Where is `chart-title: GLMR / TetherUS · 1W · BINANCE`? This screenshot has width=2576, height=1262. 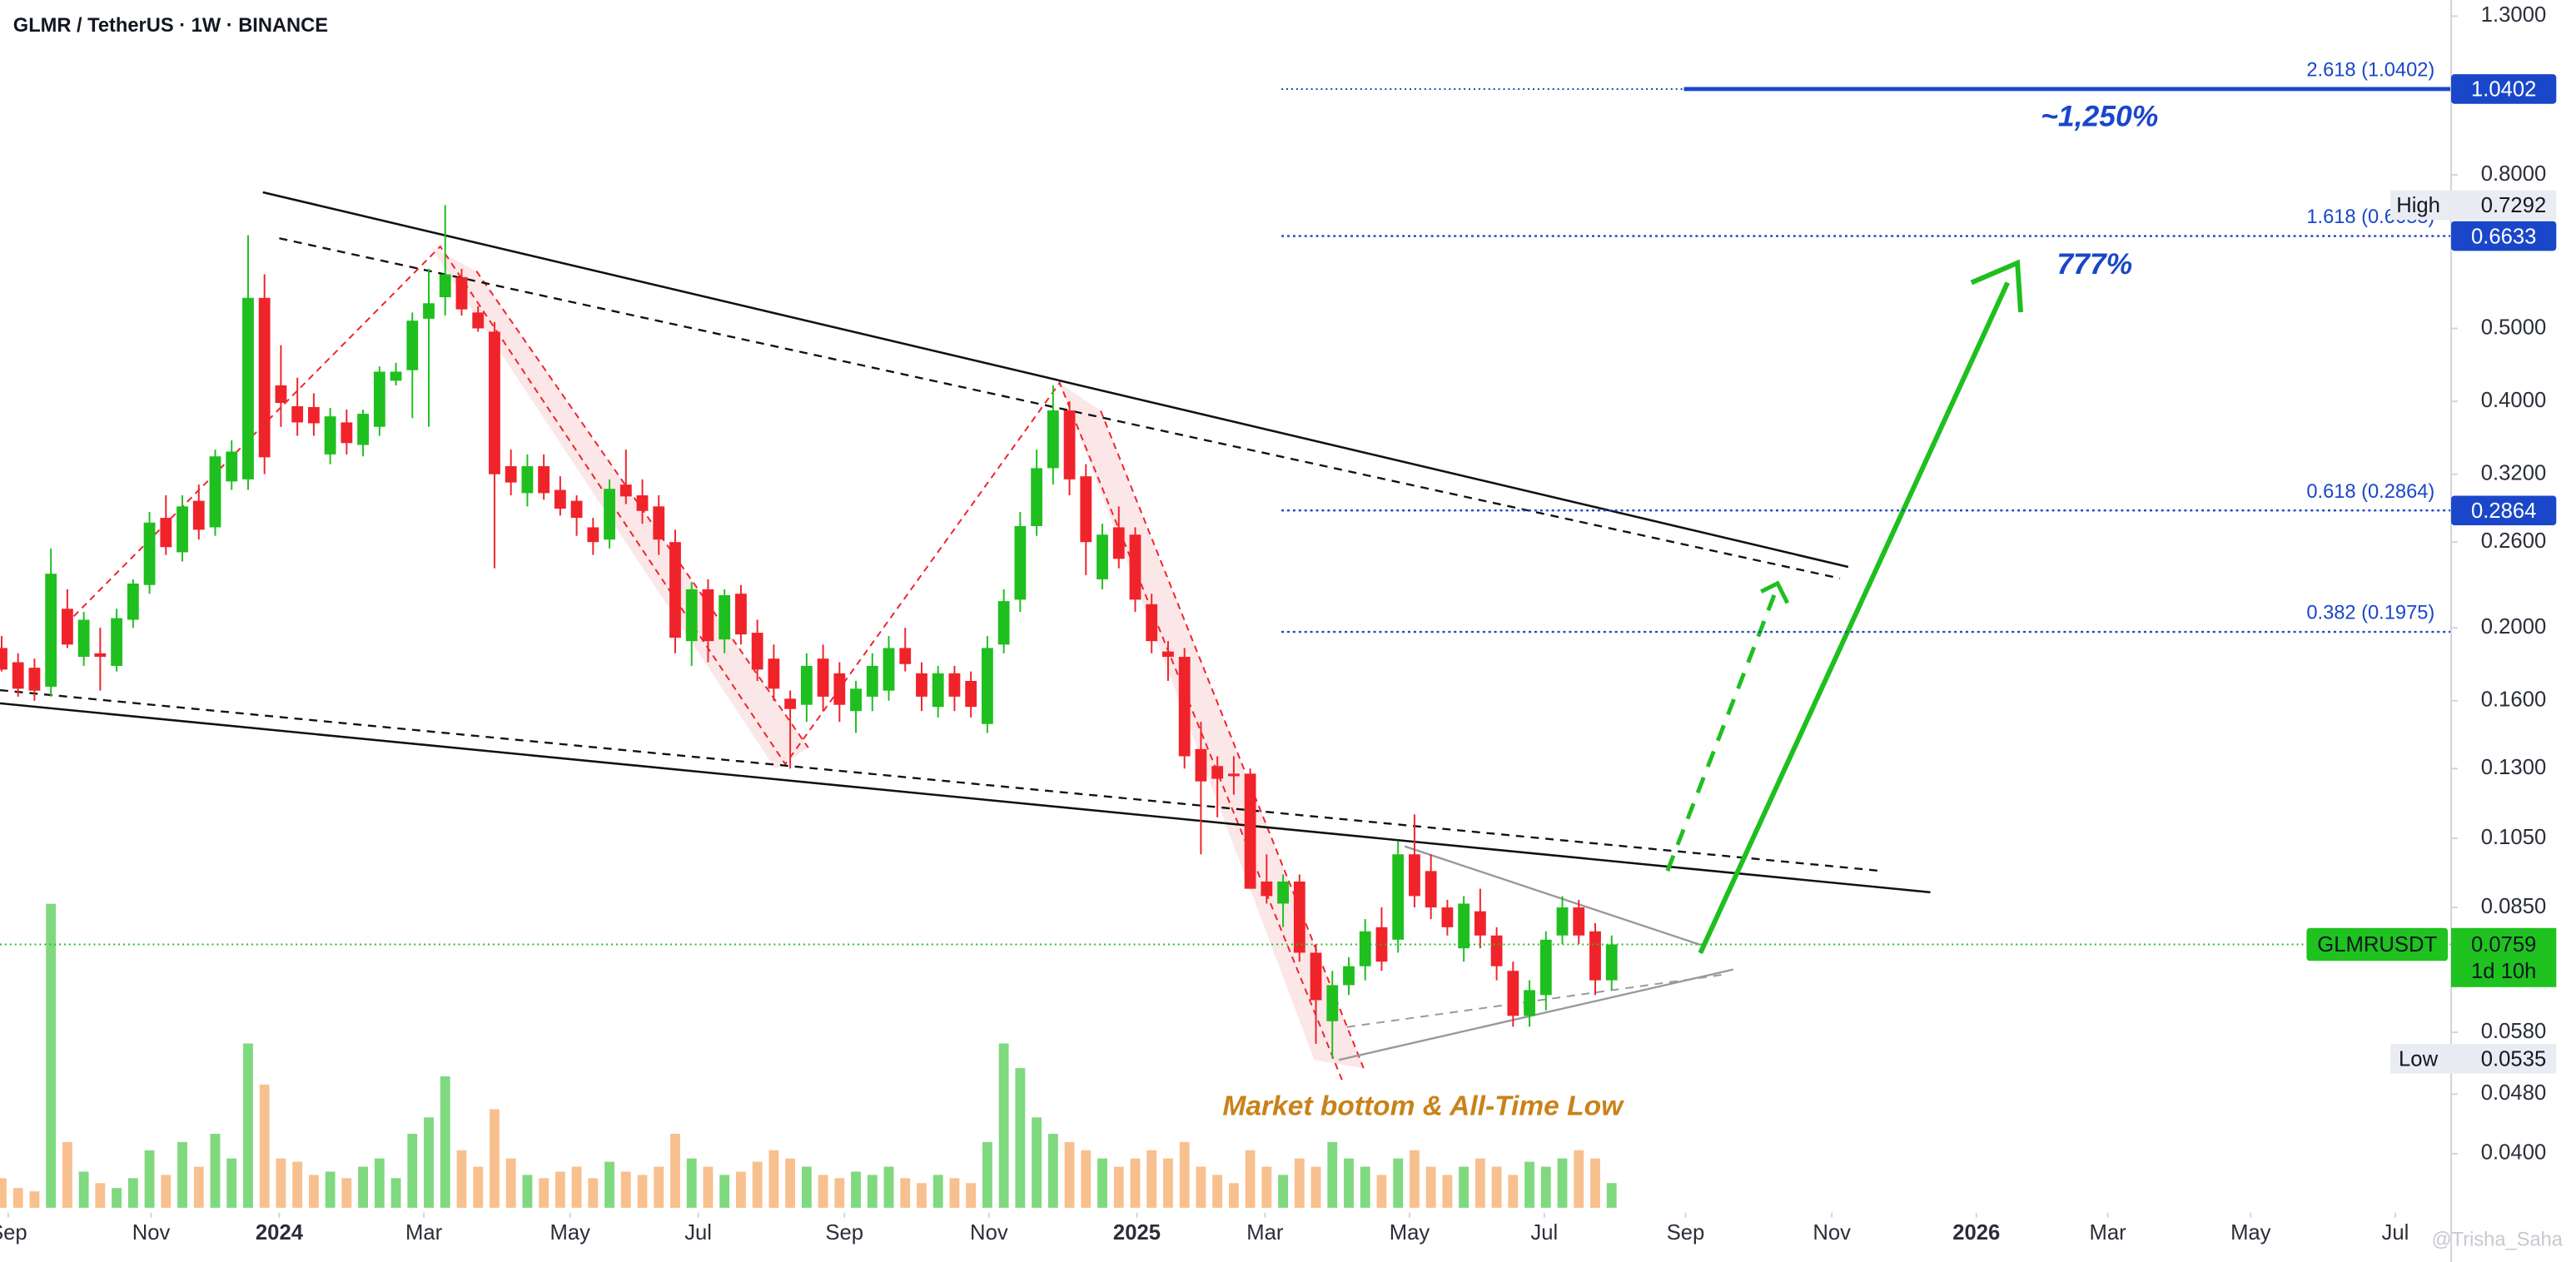
chart-title: GLMR / TetherUS · 1W · BINANCE is located at coordinates (170, 26).